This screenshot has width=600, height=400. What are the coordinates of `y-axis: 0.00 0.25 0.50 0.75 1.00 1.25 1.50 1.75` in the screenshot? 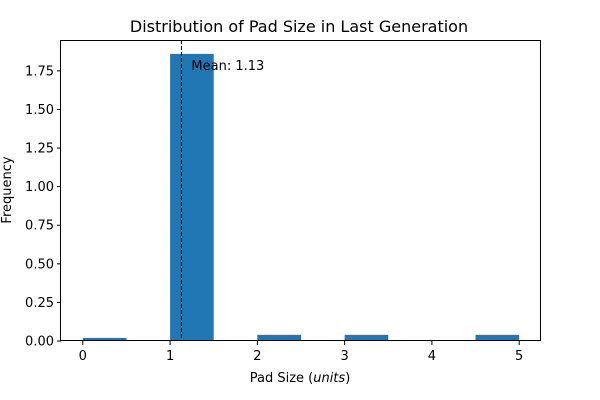 It's located at (43, 207).